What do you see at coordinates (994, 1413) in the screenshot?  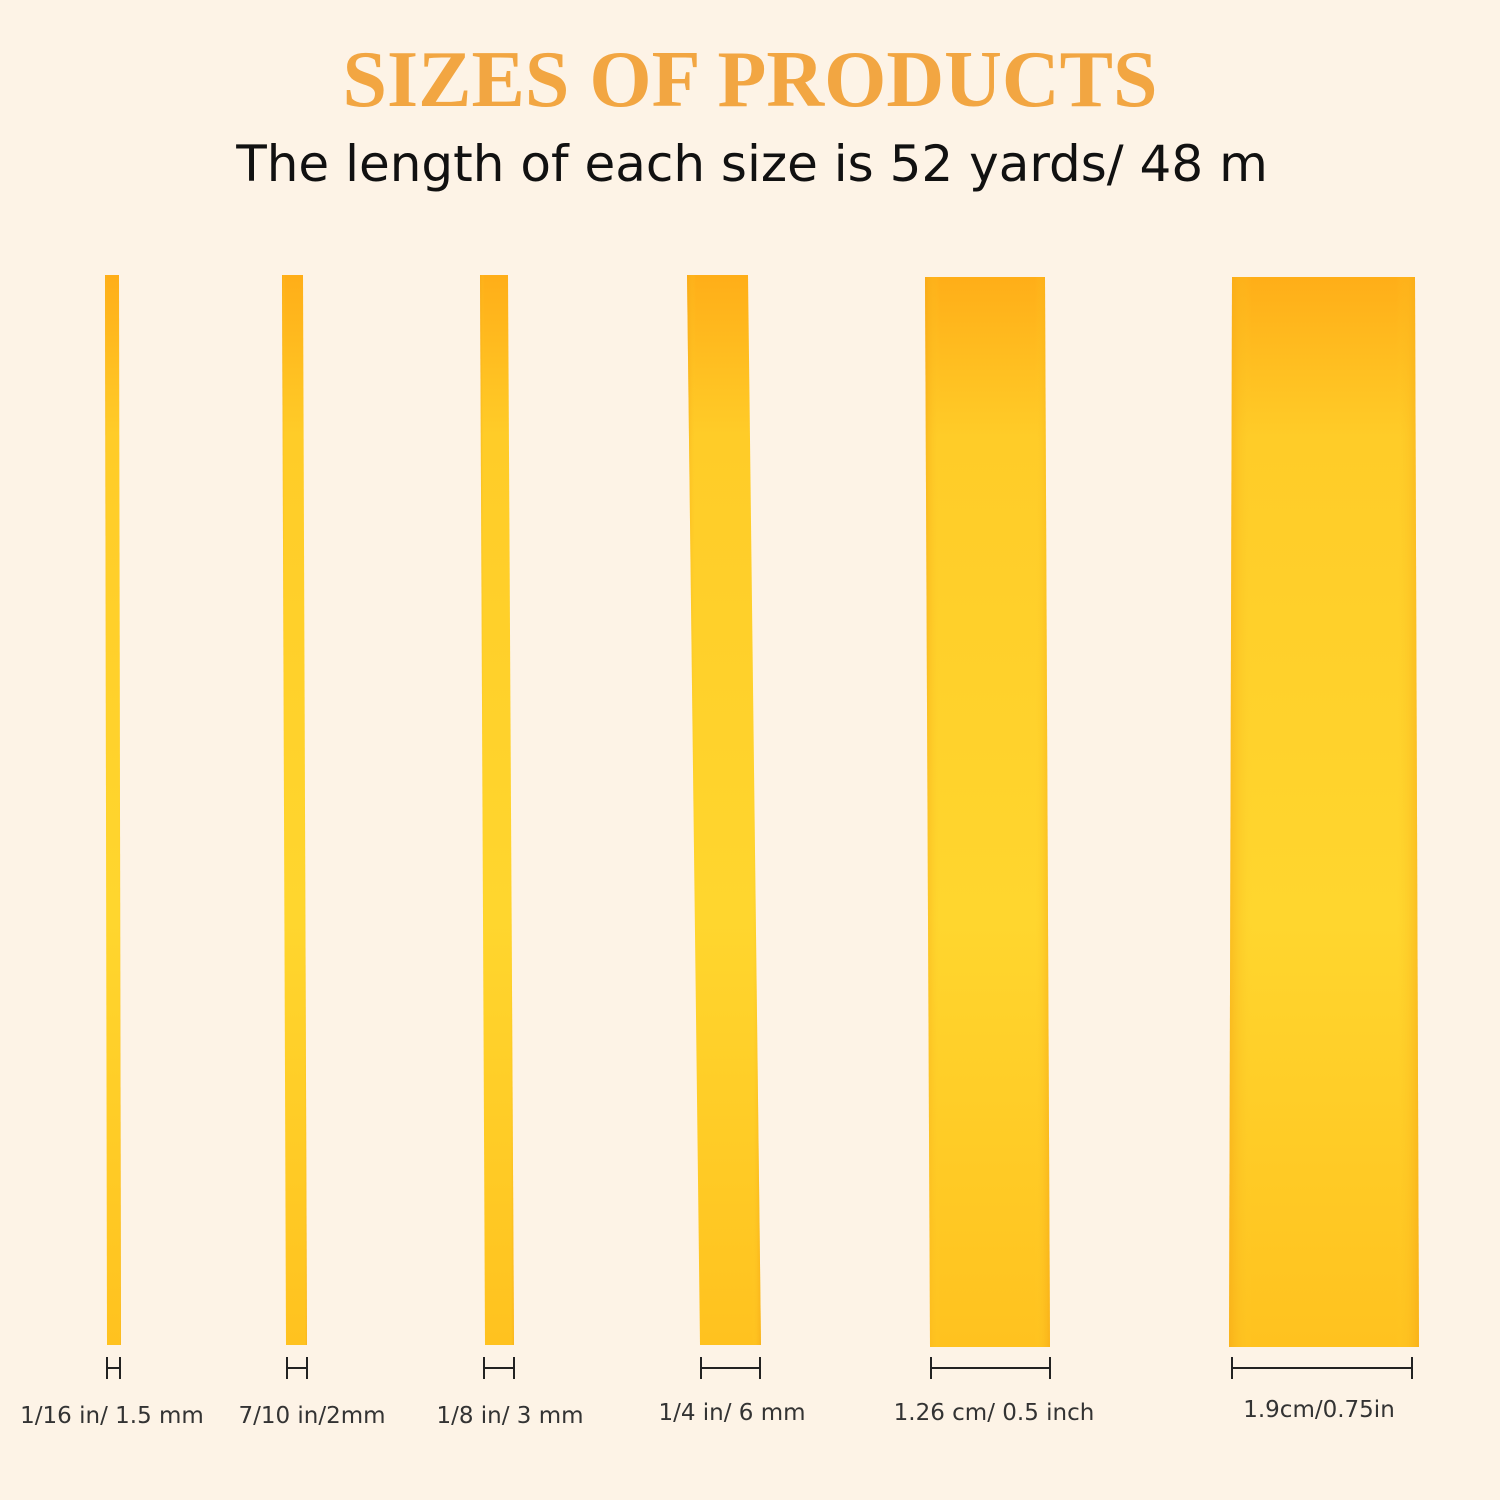 I see `size-label: 1.26 cm/ 0.5 inch` at bounding box center [994, 1413].